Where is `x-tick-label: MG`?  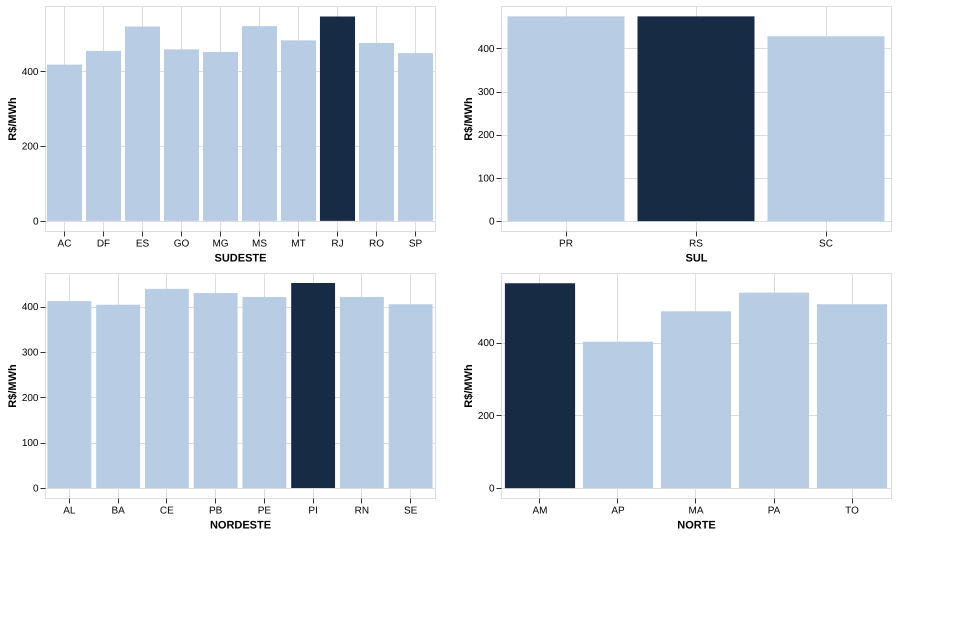
x-tick-label: MG is located at coordinates (220, 244).